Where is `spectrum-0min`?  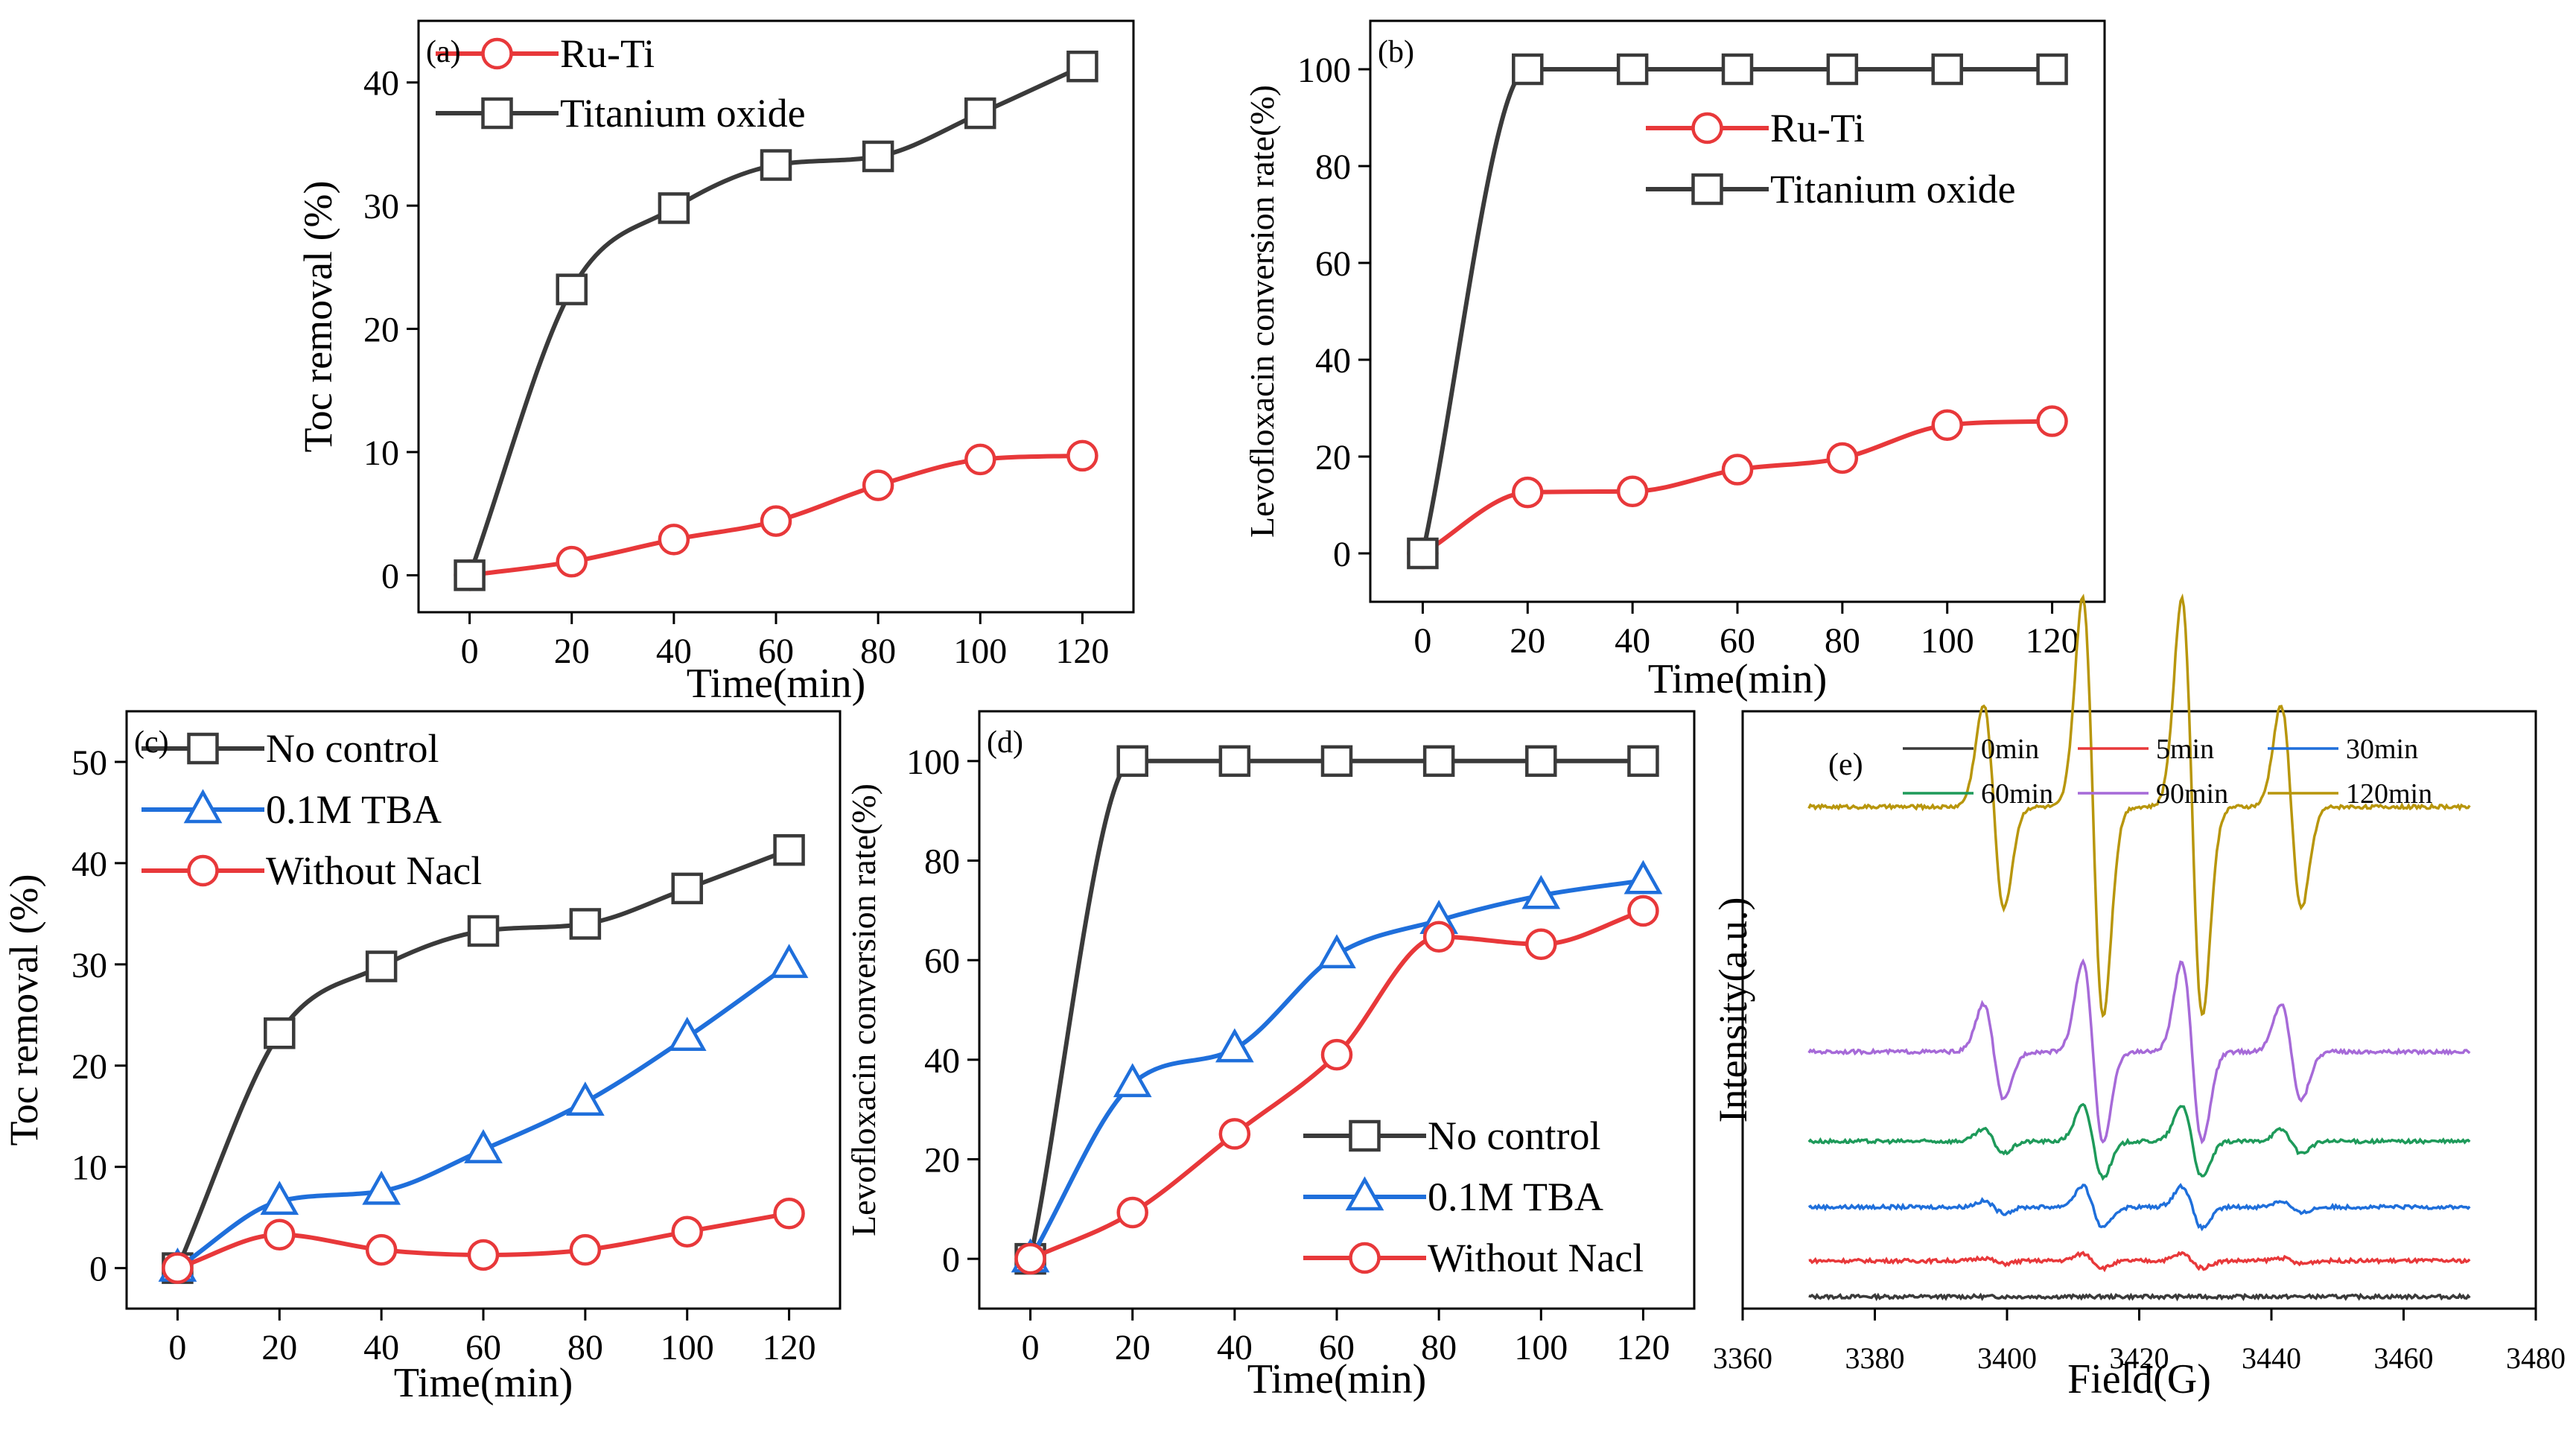 spectrum-0min is located at coordinates (2139, 1297).